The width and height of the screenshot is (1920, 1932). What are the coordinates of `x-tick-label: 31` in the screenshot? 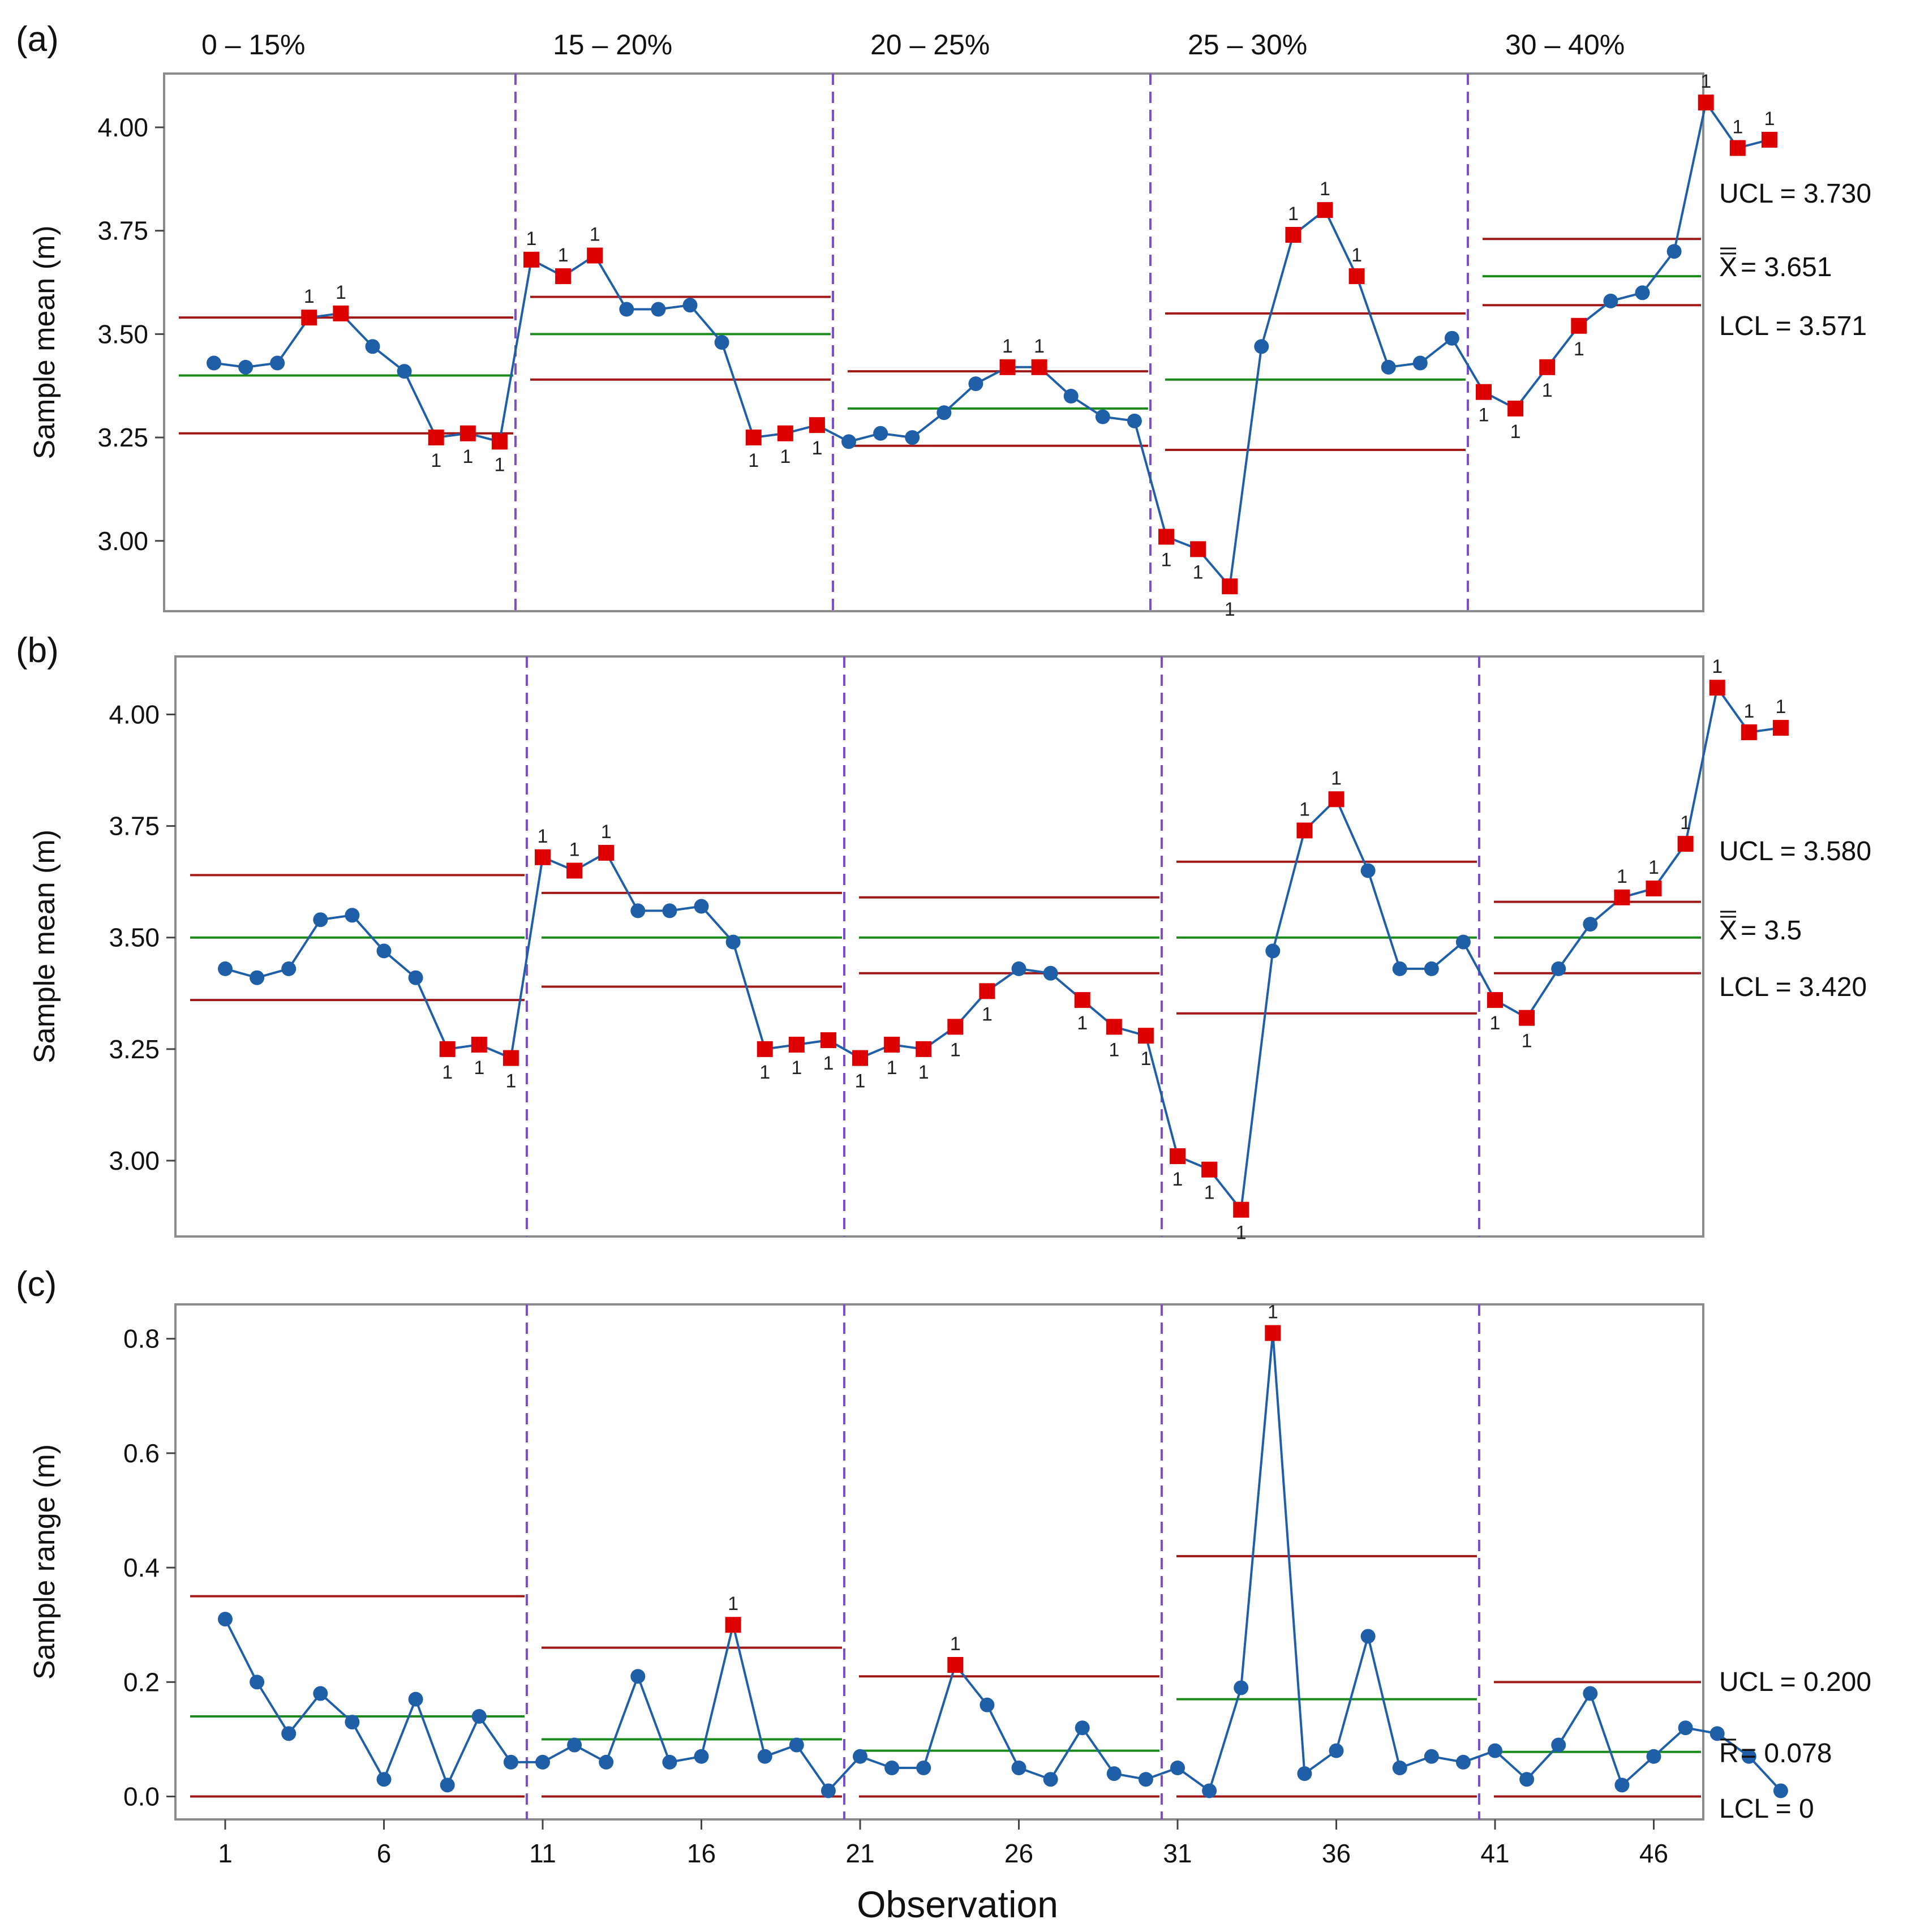 It's located at (1177, 1854).